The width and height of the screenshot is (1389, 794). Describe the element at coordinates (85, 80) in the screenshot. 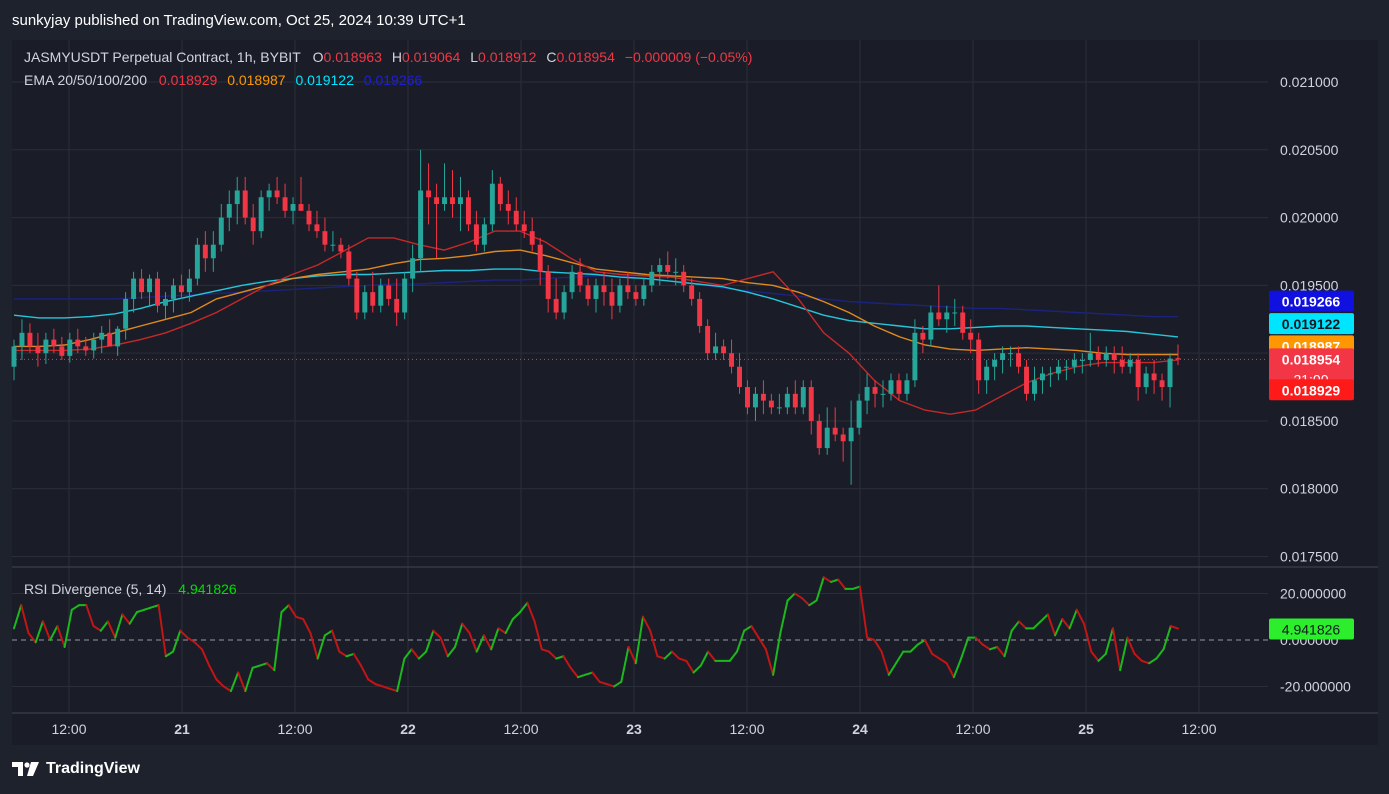

I see `ema-title: EMA 20/50/100/200` at that location.